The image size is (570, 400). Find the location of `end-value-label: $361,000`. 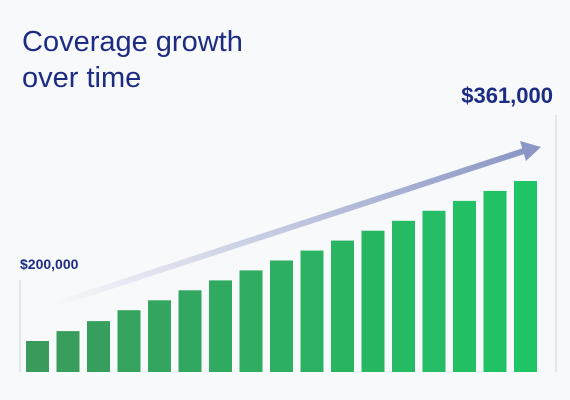

end-value-label: $361,000 is located at coordinates (507, 95).